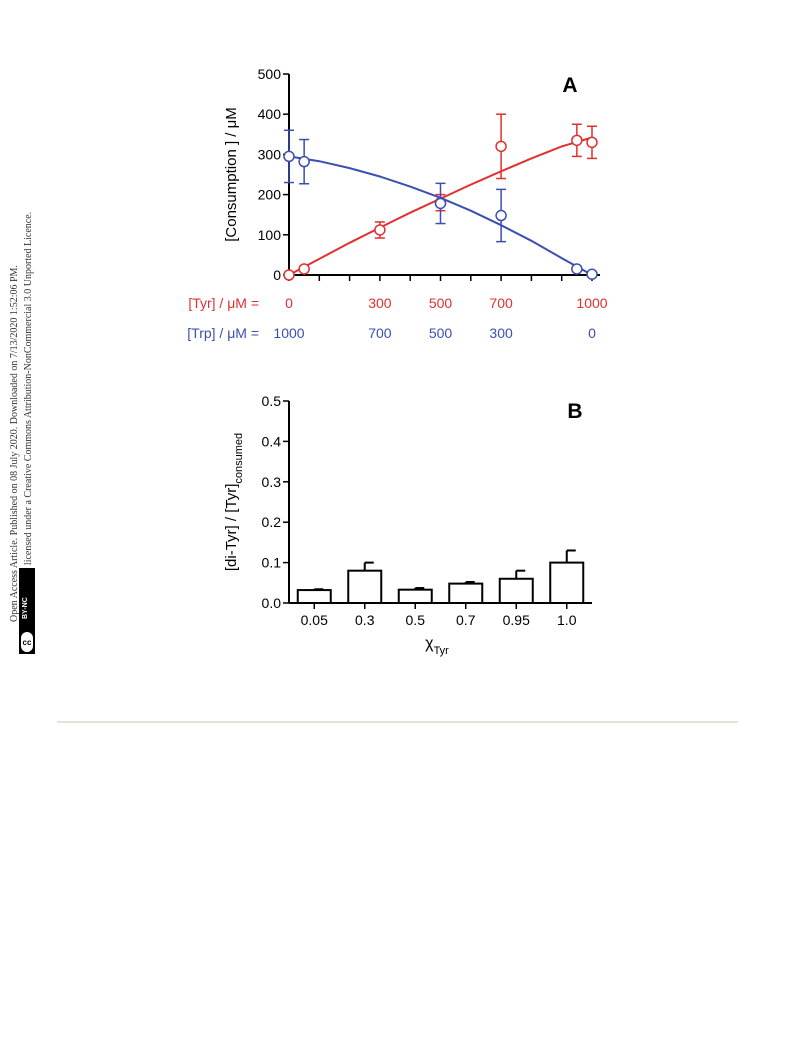 The width and height of the screenshot is (793, 1039). What do you see at coordinates (442, 651) in the screenshot?
I see `x-axis-label-subscript: Tyr` at bounding box center [442, 651].